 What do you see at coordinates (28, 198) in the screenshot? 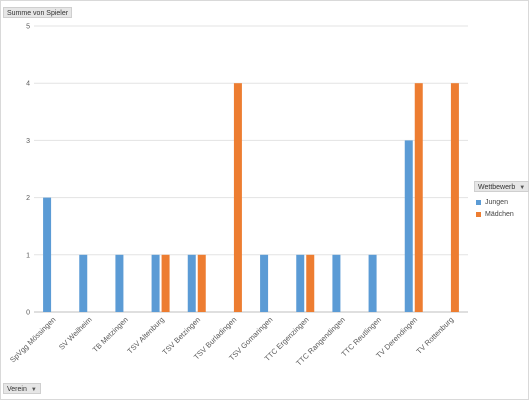
I see `y-tick-label: 2` at bounding box center [28, 198].